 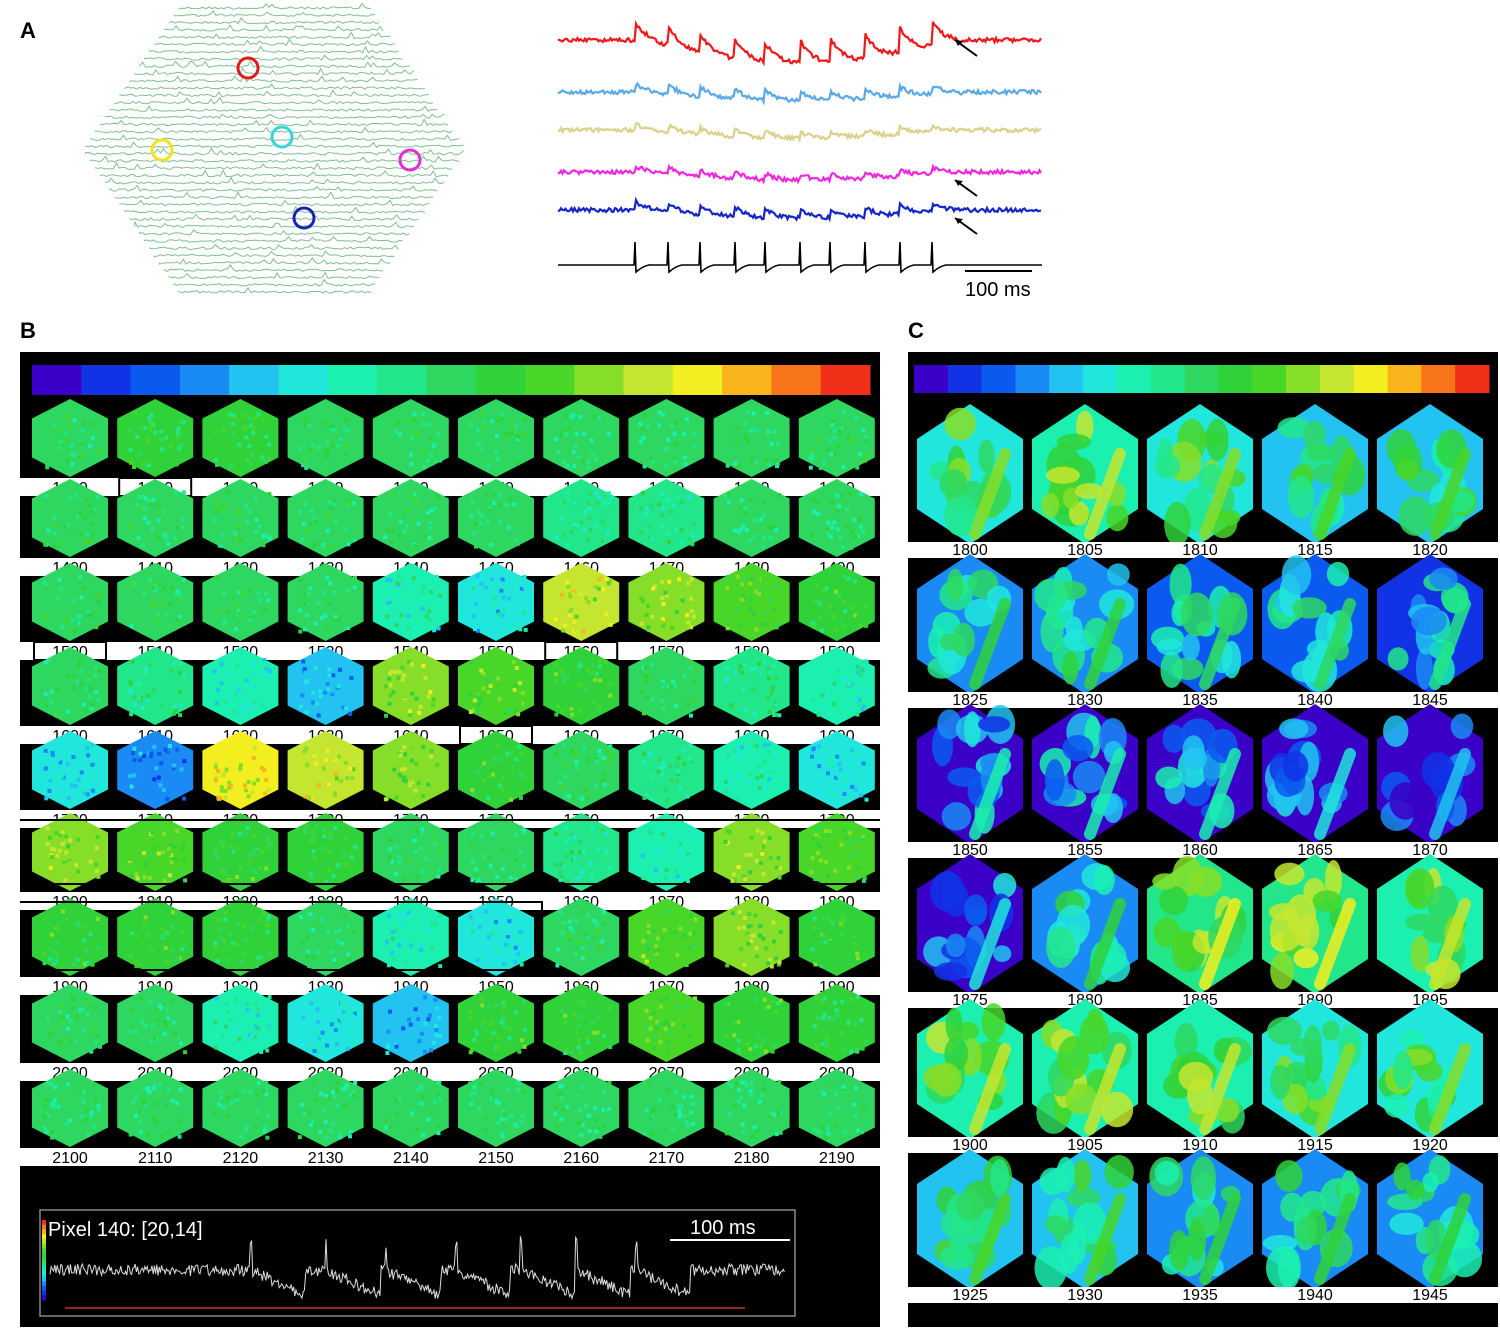 What do you see at coordinates (1335, 944) in the screenshot?
I see `activity-ridge` at bounding box center [1335, 944].